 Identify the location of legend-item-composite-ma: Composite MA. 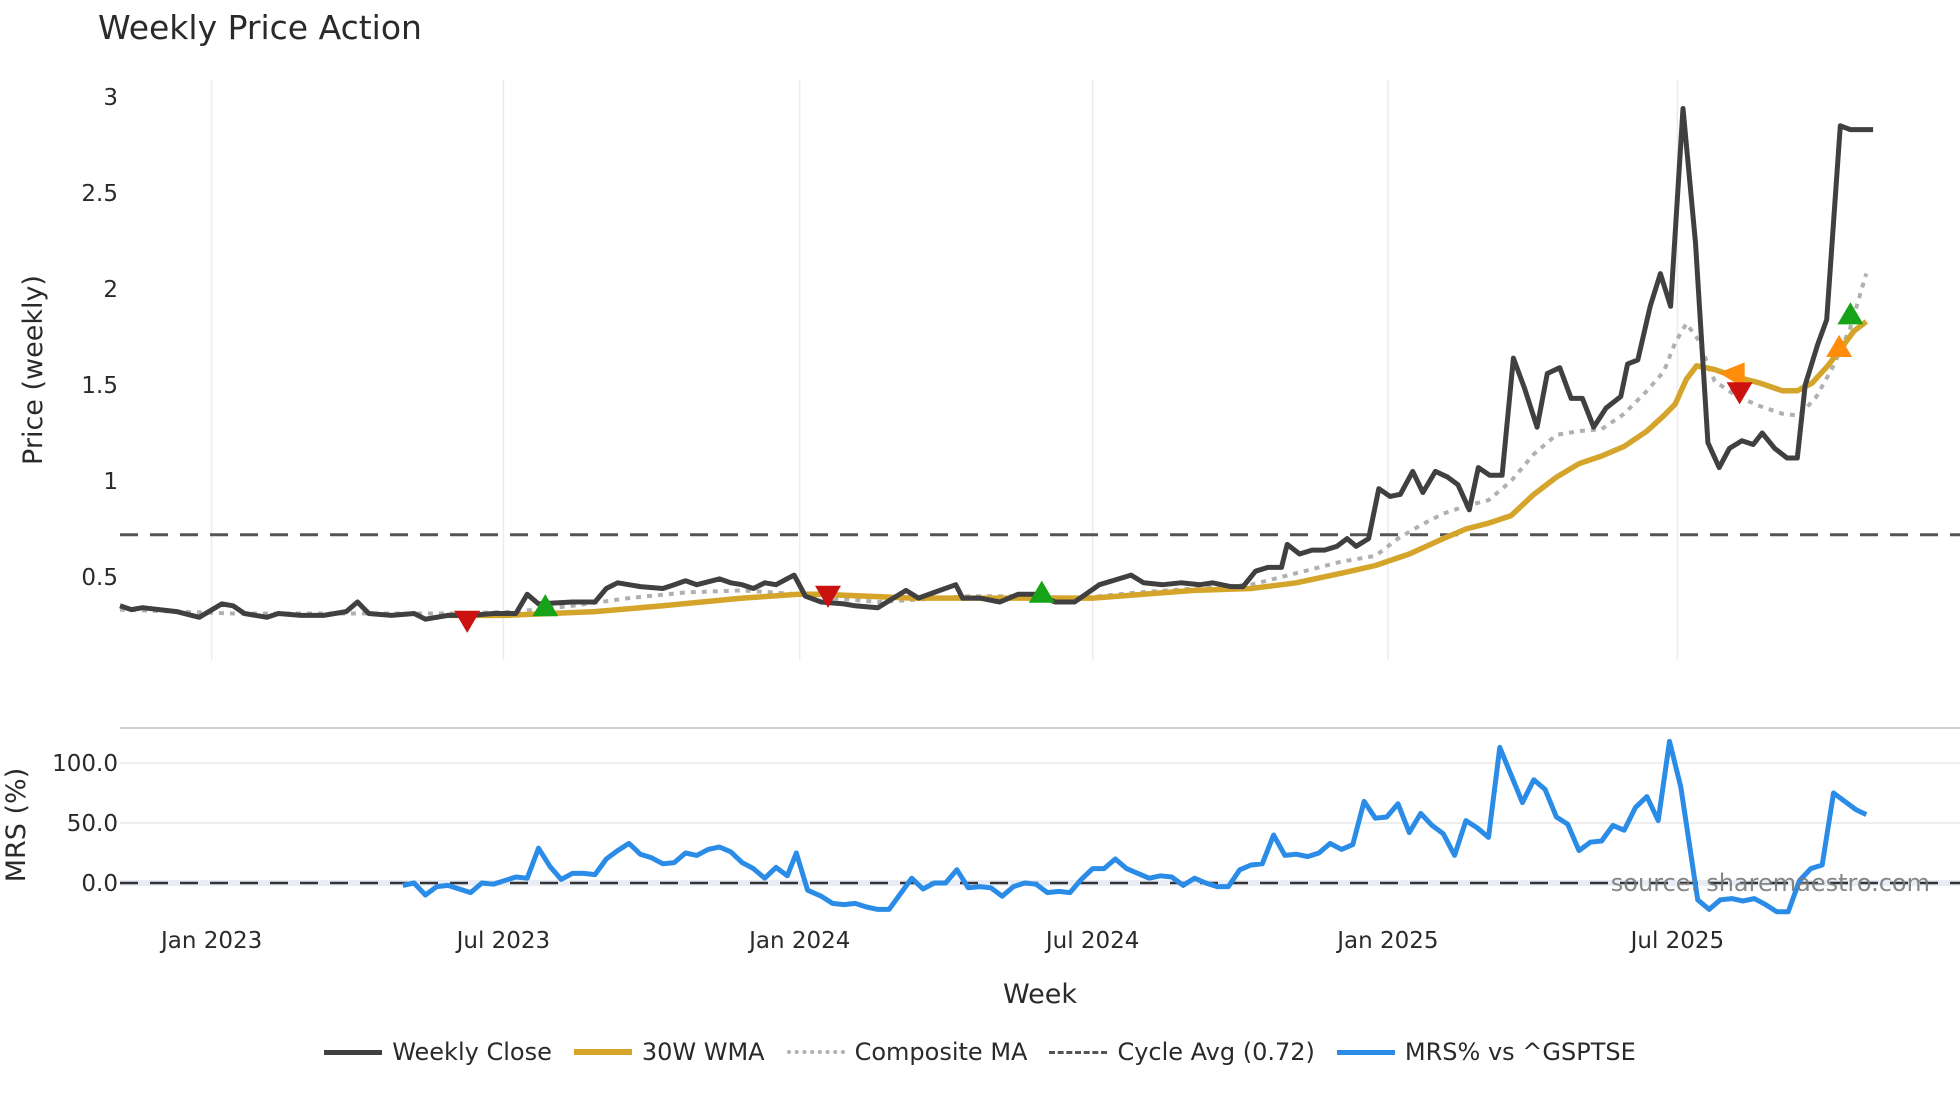
(907, 1052).